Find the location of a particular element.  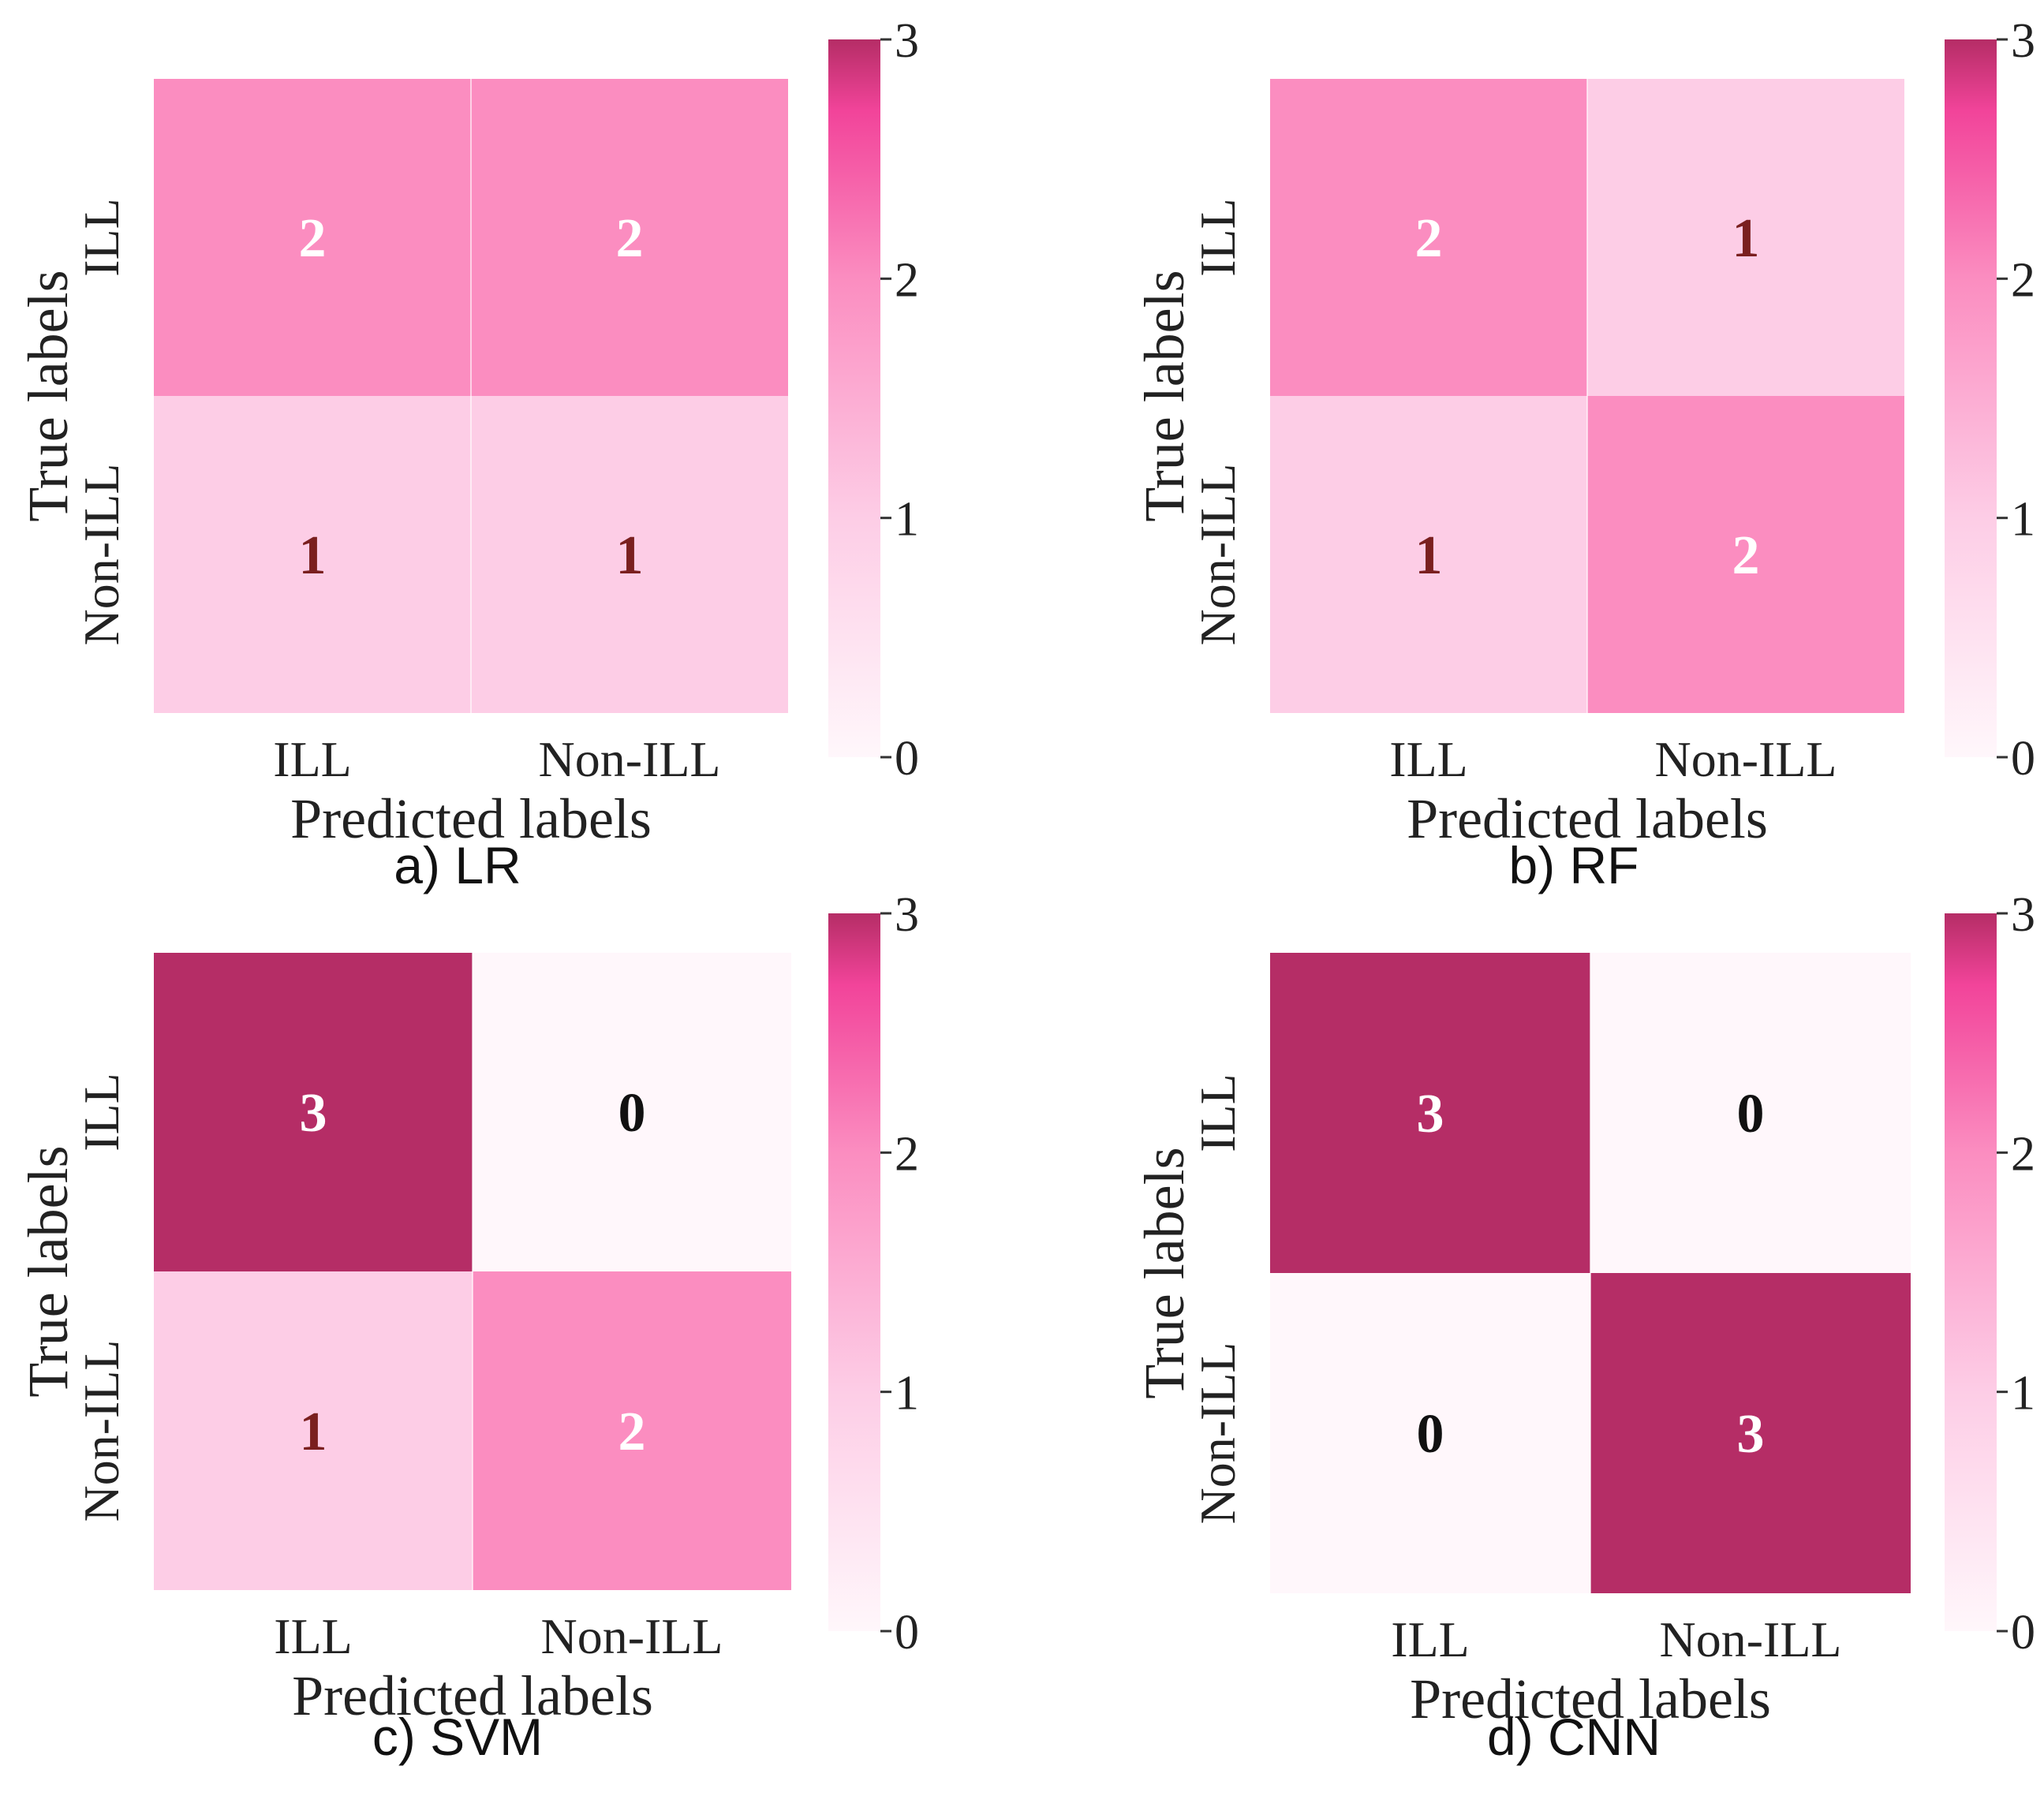

panel-caption: a) LR is located at coordinates (457, 865).